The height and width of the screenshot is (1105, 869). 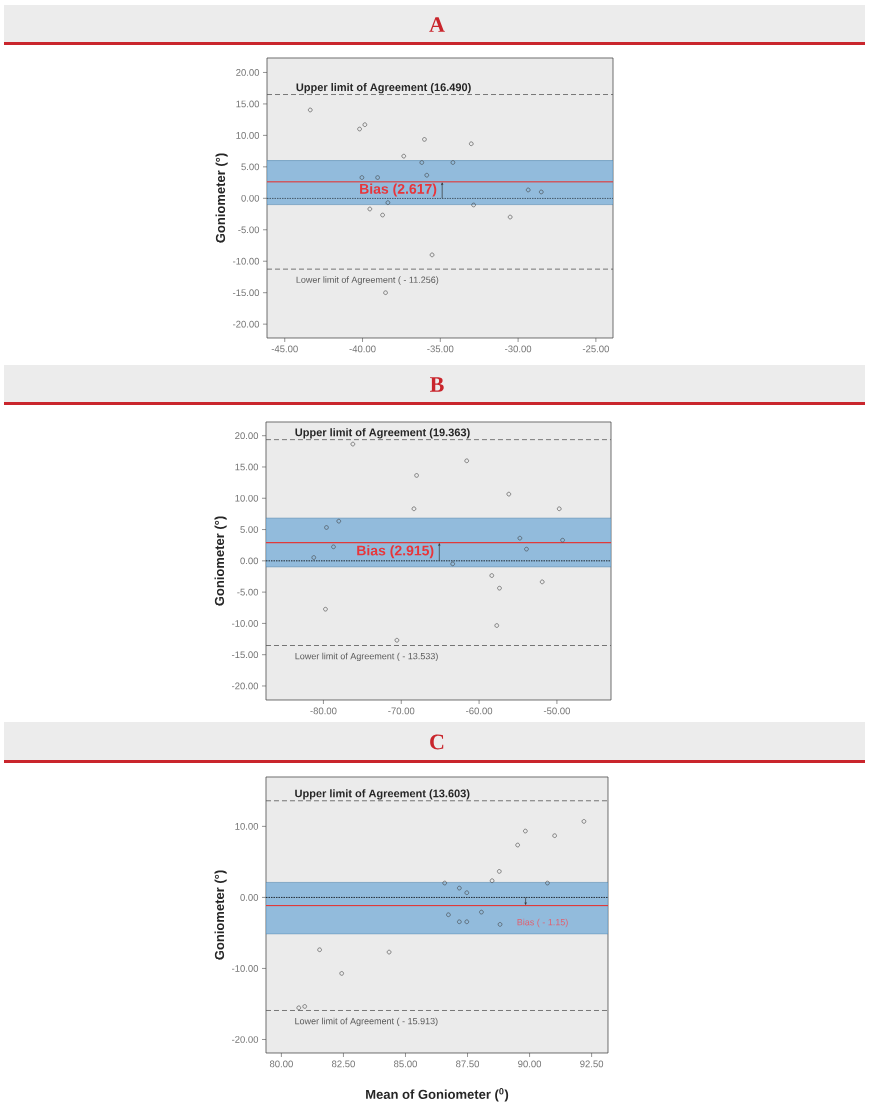 I want to click on ref-line-label: Lower limit of Agreement ( - 11.256), so click(x=367, y=280).